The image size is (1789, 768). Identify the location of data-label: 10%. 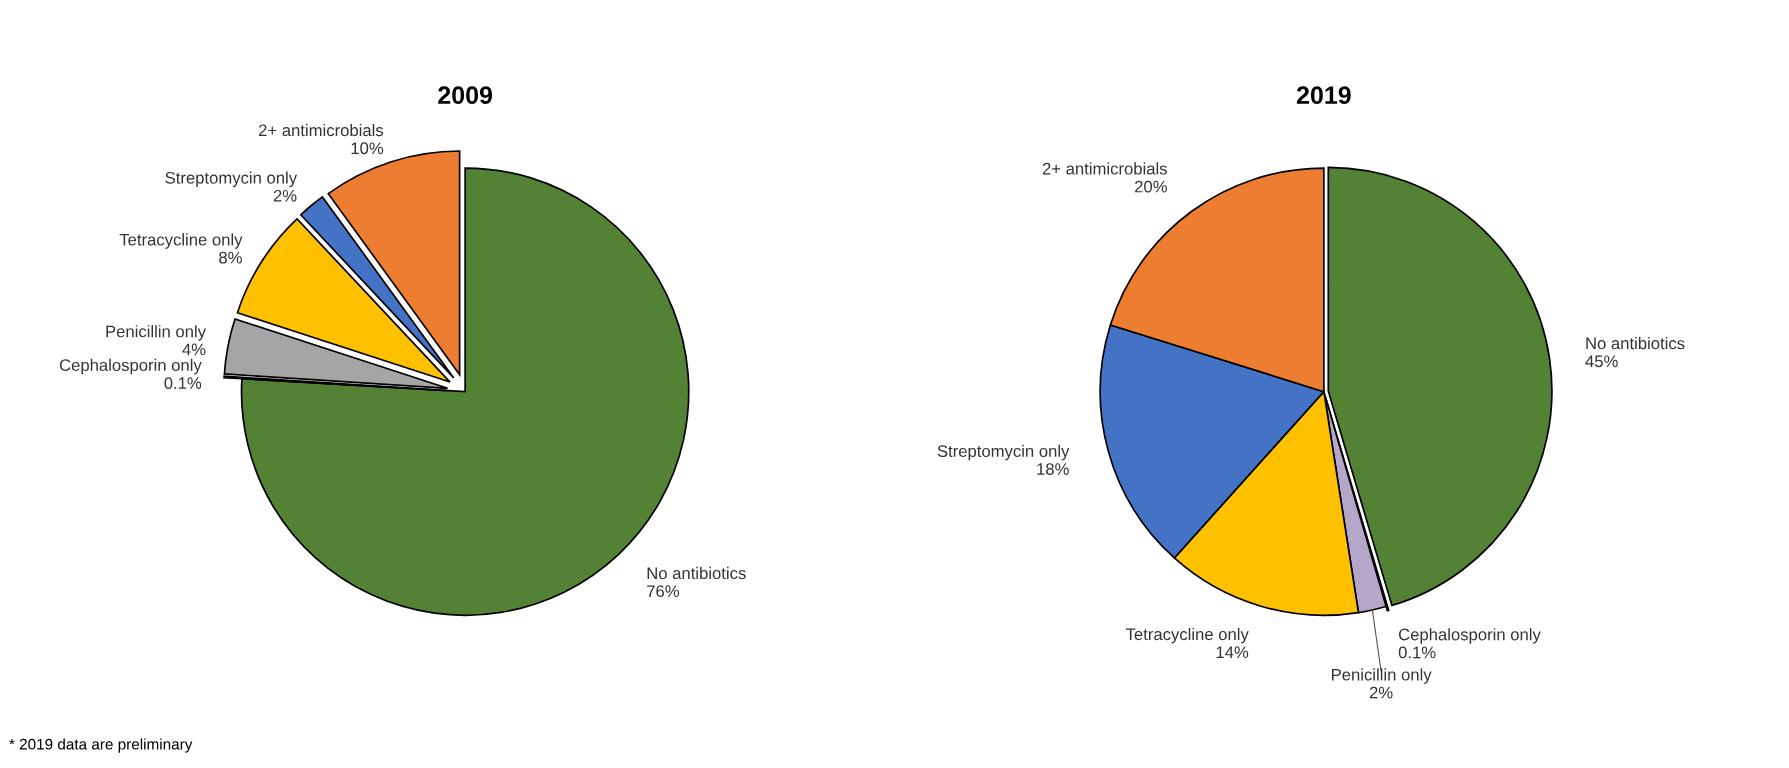
(367, 148).